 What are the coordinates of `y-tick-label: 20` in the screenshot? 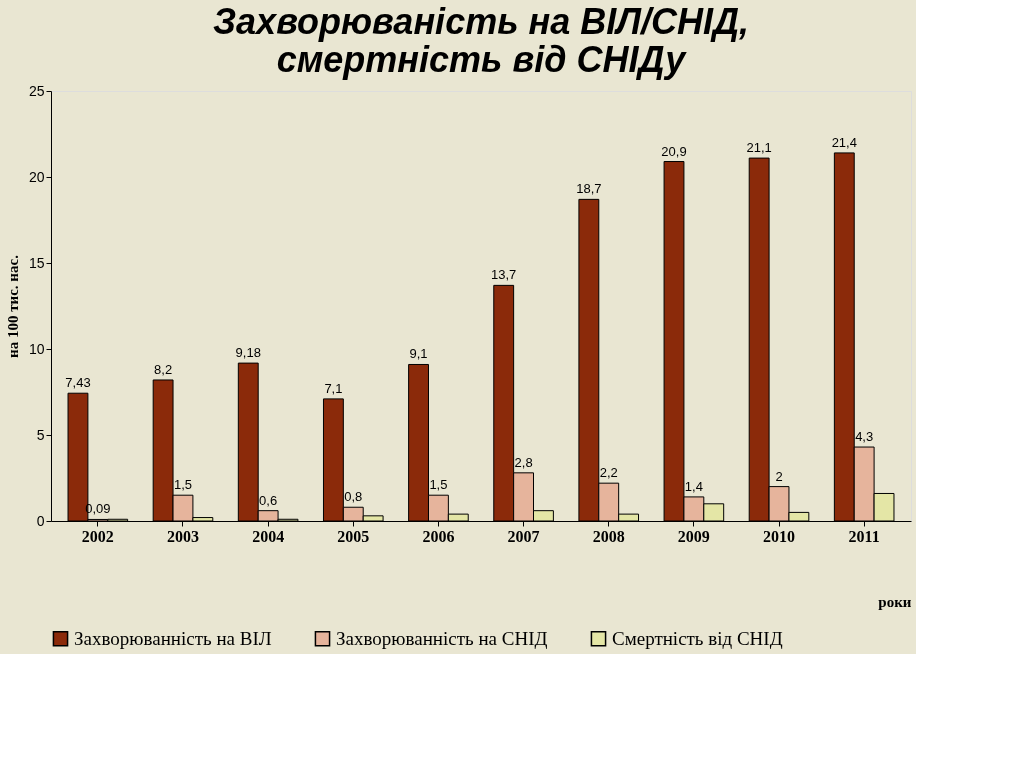 It's located at (36, 176).